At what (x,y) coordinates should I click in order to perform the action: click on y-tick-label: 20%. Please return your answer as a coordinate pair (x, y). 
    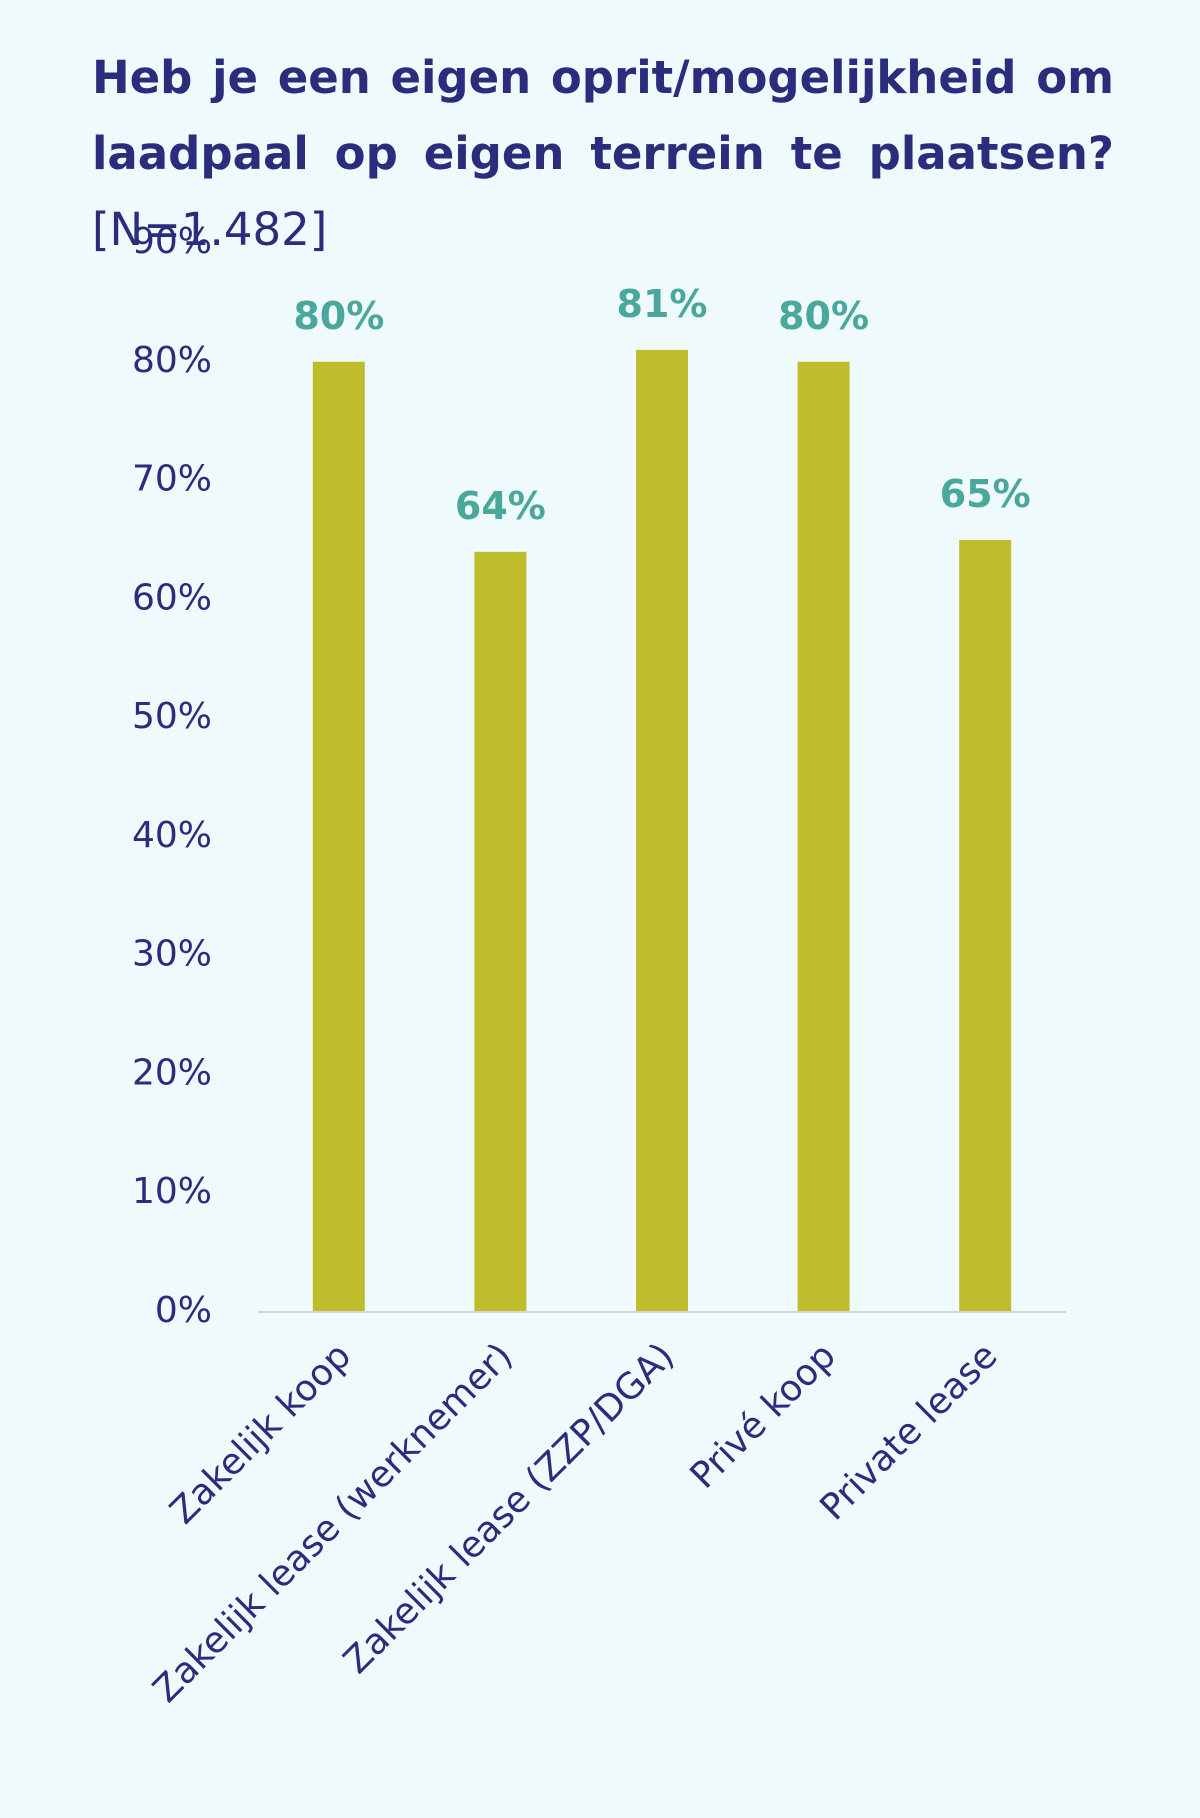
    Looking at the image, I should click on (172, 1072).